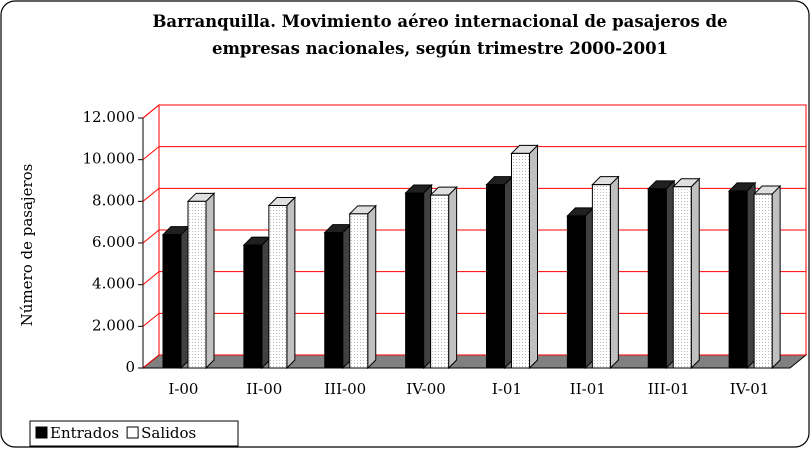 The height and width of the screenshot is (449, 811). What do you see at coordinates (750, 389) in the screenshot?
I see `x-tick-label: IV-01` at bounding box center [750, 389].